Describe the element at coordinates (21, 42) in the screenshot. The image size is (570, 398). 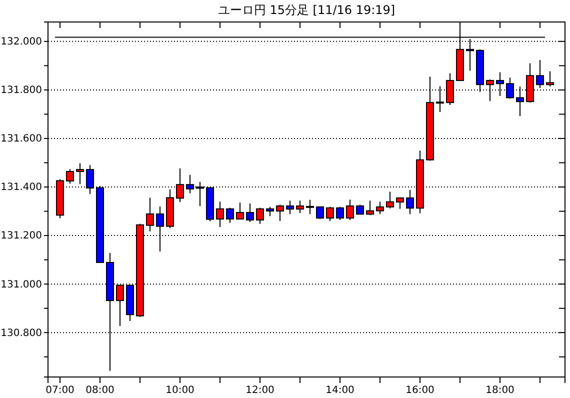
I see `y-tick-label: 132.000` at that location.